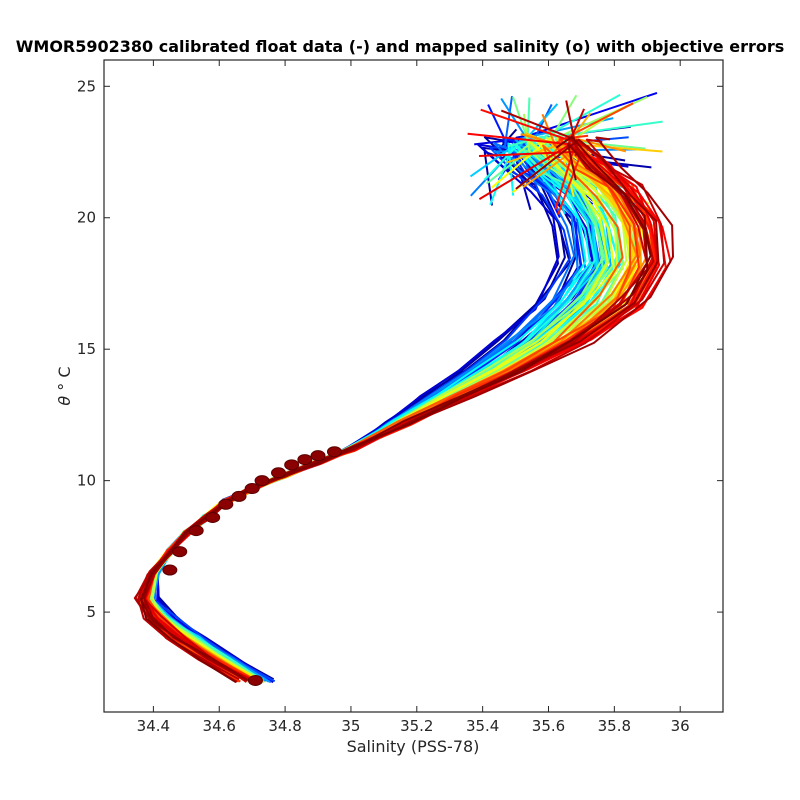  What do you see at coordinates (153, 726) in the screenshot?
I see `x-tick-label: 34.4` at bounding box center [153, 726].